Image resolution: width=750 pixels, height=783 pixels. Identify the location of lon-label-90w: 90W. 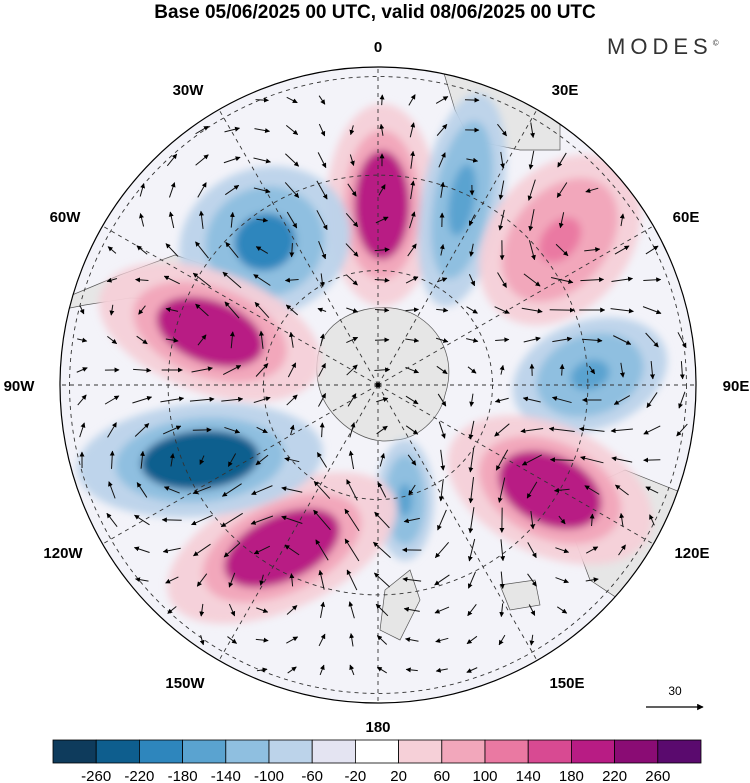
(20, 386).